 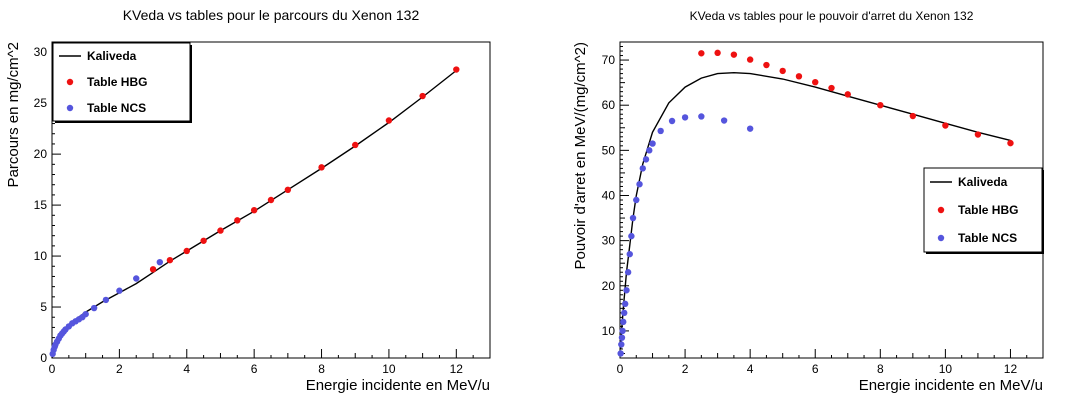 I want to click on y-tick-label: 0, so click(x=43, y=358).